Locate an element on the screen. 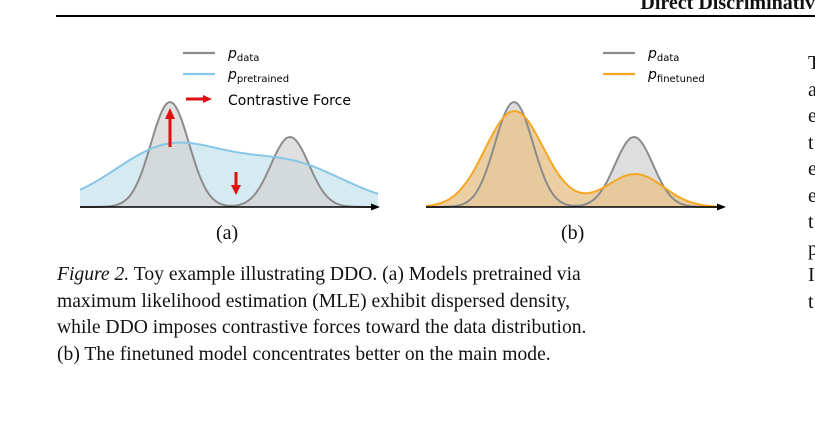 The image size is (815, 422). legend-force-swatch-head is located at coordinates (207, 99).